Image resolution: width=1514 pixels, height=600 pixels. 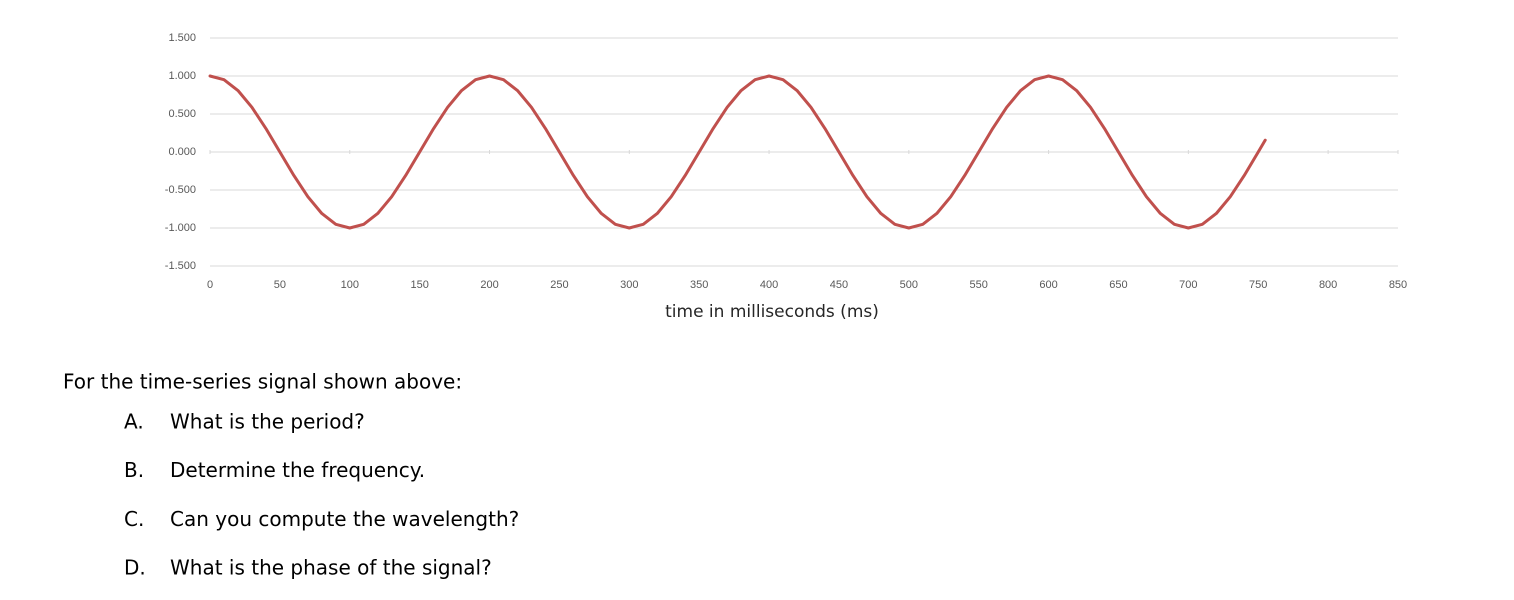 I want to click on prompt: For the time-series signal shown above:, so click(x=262, y=382).